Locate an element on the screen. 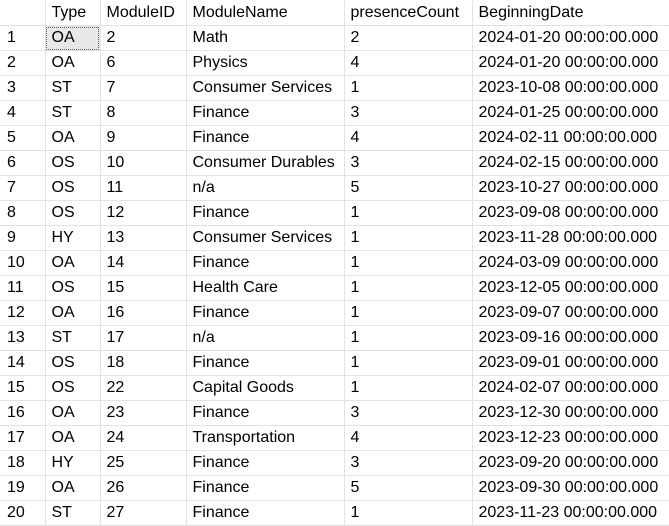  row-number-cell: 18 is located at coordinates (23, 463).